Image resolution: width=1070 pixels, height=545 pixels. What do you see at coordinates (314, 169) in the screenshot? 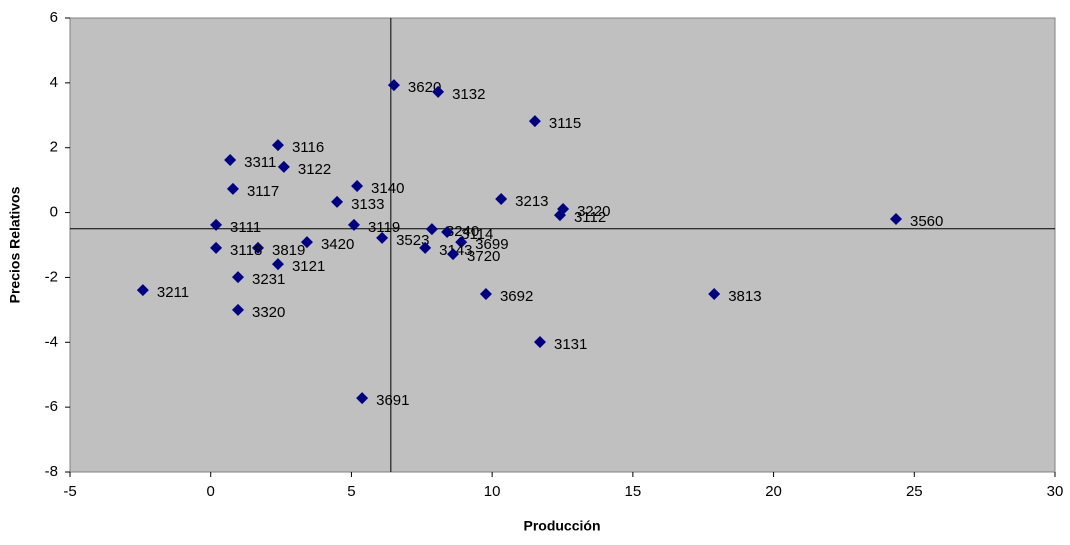
I see `point-label: 3122` at bounding box center [314, 169].